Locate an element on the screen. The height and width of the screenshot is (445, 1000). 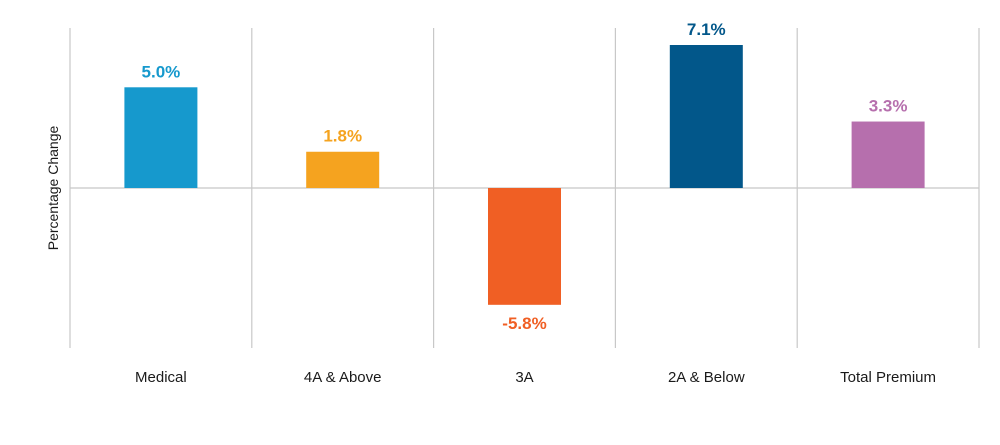
bar-4a-above is located at coordinates (343, 169).